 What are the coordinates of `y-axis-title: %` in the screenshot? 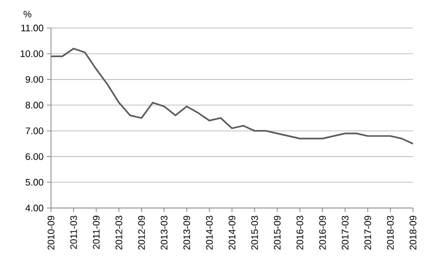 It's located at (28, 14).